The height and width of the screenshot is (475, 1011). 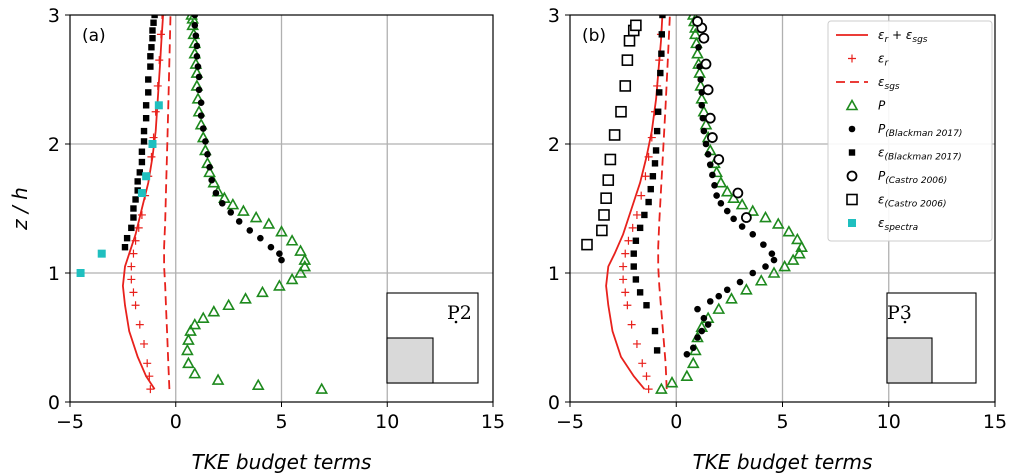 What do you see at coordinates (410, 360) in the screenshot?
I see `inset-building` at bounding box center [410, 360].